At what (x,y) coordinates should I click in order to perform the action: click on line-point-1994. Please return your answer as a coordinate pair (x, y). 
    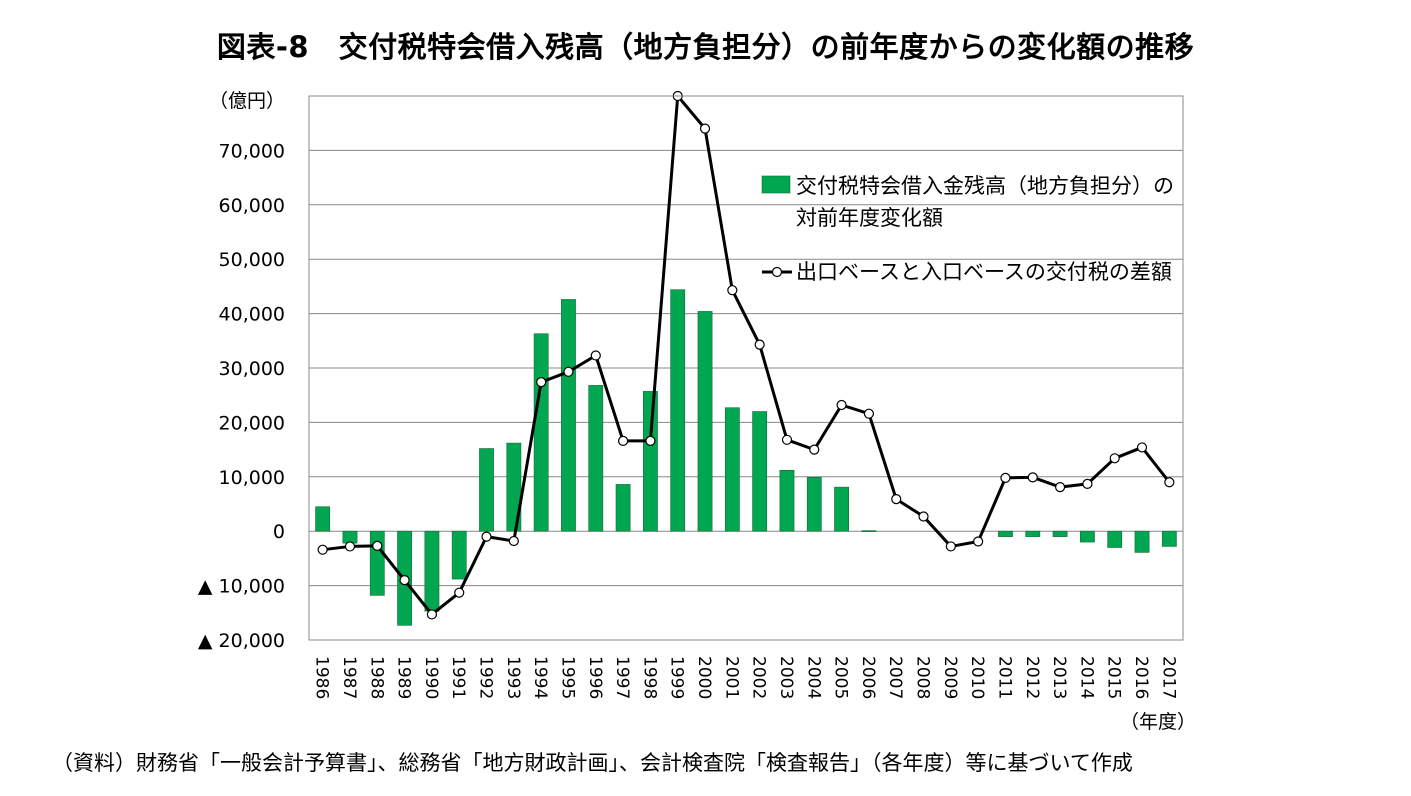
    Looking at the image, I should click on (541, 382).